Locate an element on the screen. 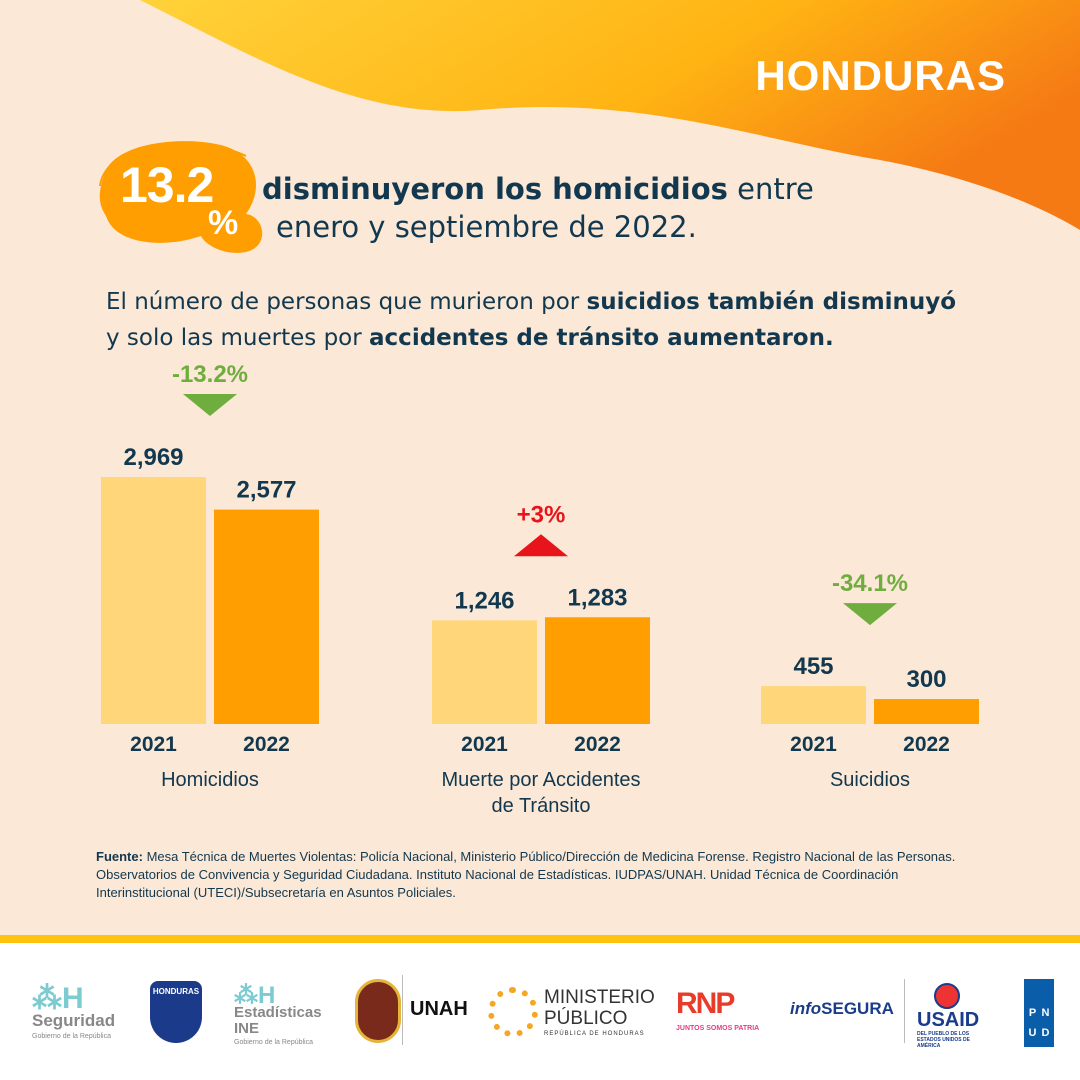 The image size is (1080, 1080). bar-value-label: 2,969 is located at coordinates (153, 457).